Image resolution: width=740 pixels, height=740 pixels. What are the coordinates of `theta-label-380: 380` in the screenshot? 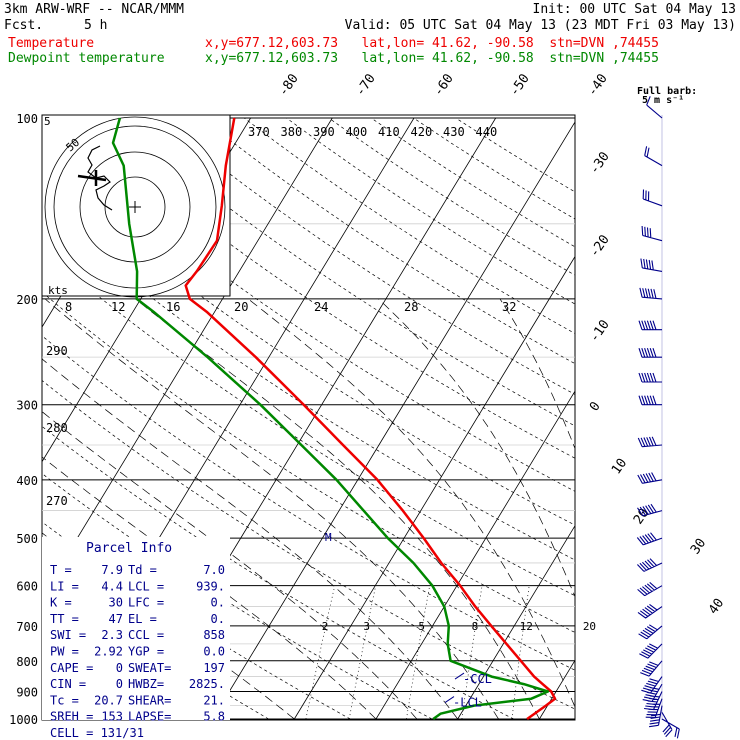 It's located at (292, 132).